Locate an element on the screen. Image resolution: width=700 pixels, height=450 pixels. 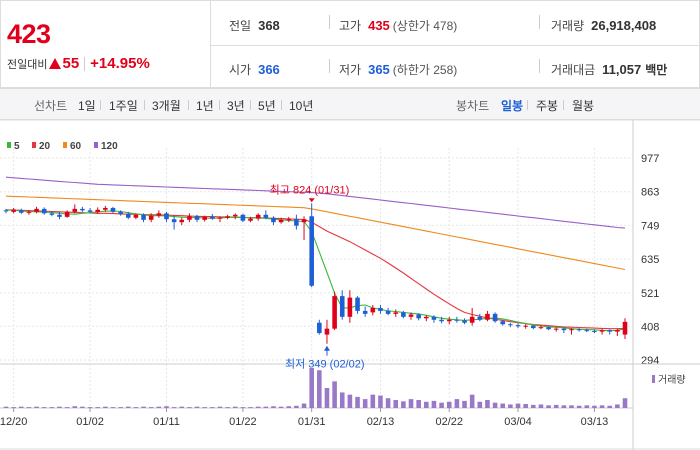
up-triangle-icon is located at coordinates (55, 63).